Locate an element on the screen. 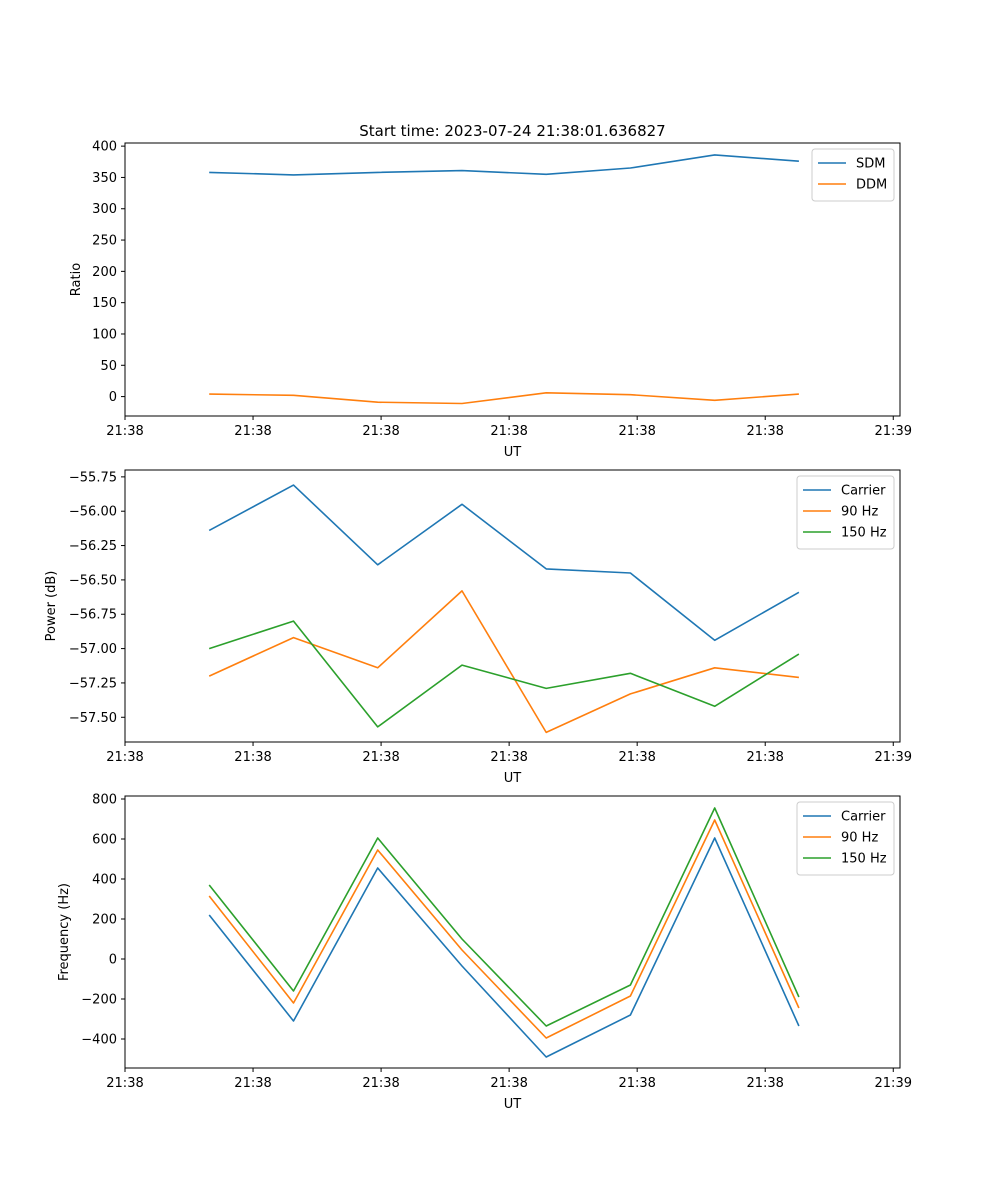 This screenshot has width=1000, height=1200. ratio-legend-label: SDM is located at coordinates (870, 164).